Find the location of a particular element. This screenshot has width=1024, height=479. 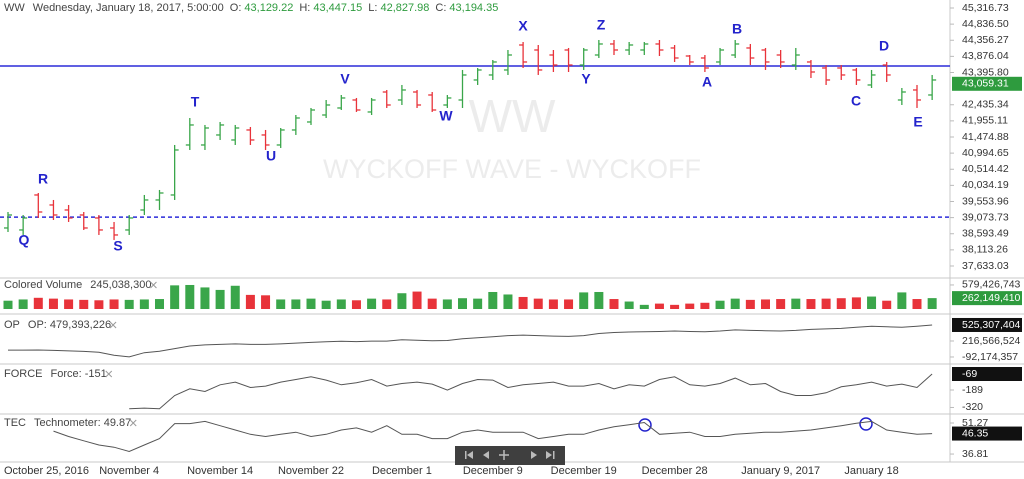

x-tick-label: December 19 is located at coordinates (584, 471).